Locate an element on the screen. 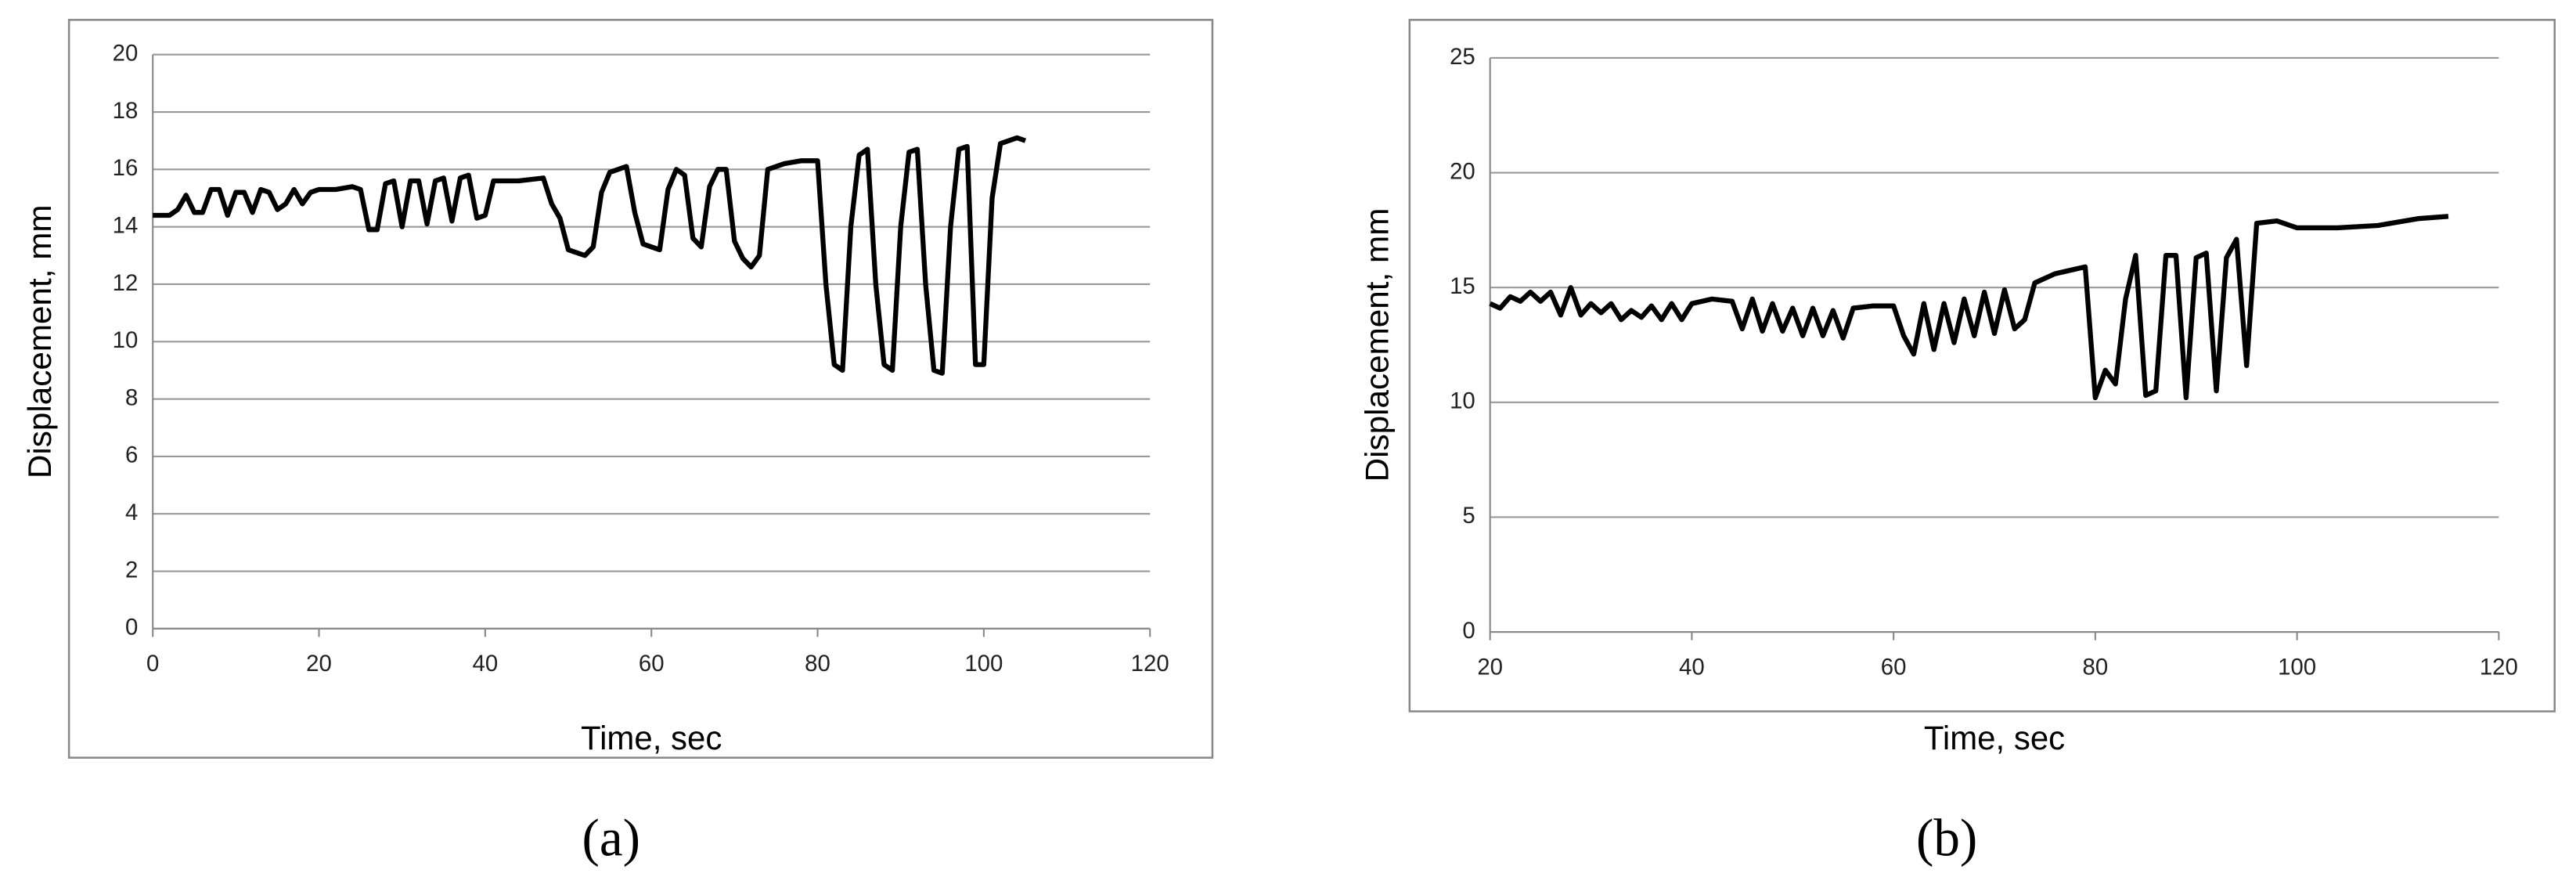 The height and width of the screenshot is (895, 2576). x-tick-label: 0 is located at coordinates (152, 664).